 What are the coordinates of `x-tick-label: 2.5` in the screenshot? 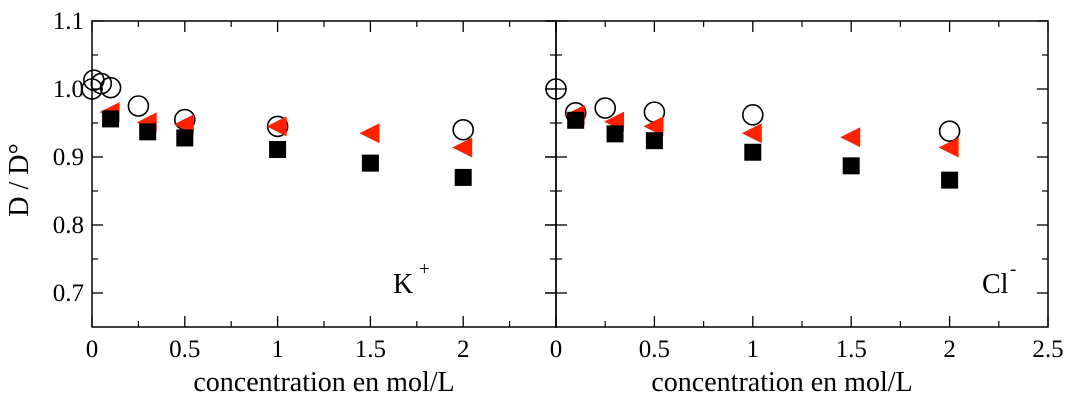 It's located at (1047, 349).